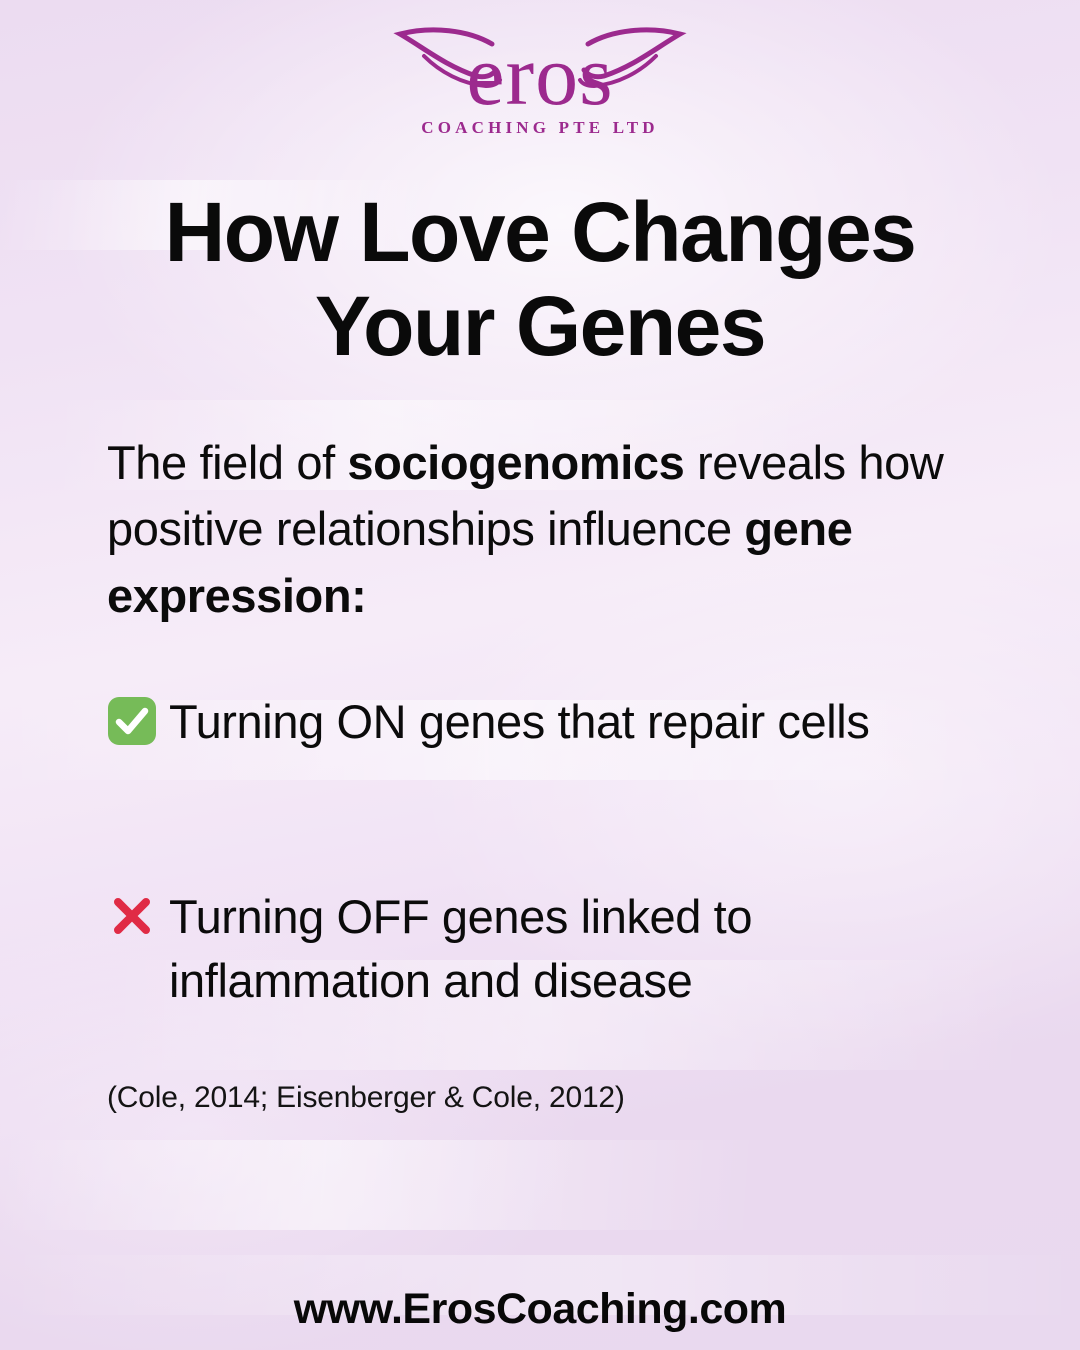 The height and width of the screenshot is (1350, 1080). I want to click on page-title: How Love Changes Your Genes, so click(540, 279).